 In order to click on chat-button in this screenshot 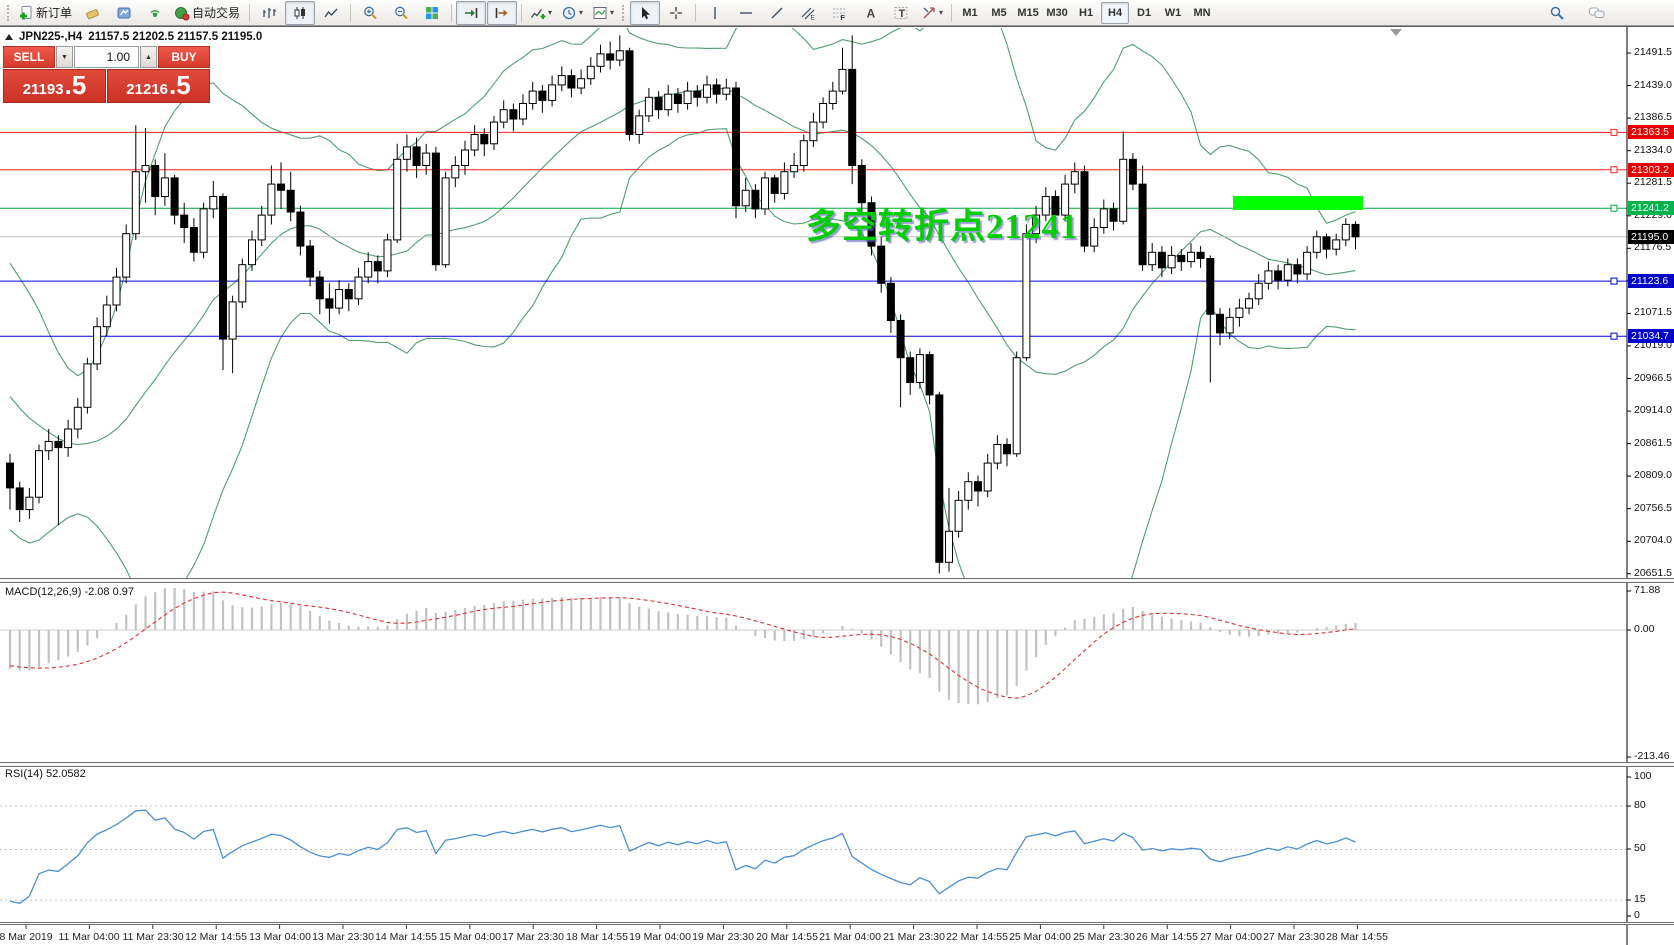, I will do `click(1597, 13)`.